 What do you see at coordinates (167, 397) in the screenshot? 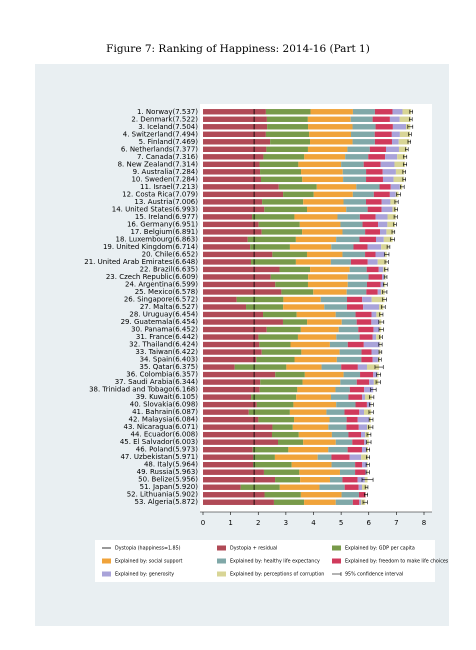
I see `y-tick-label: 39. Kuwait(6.105)` at bounding box center [167, 397].